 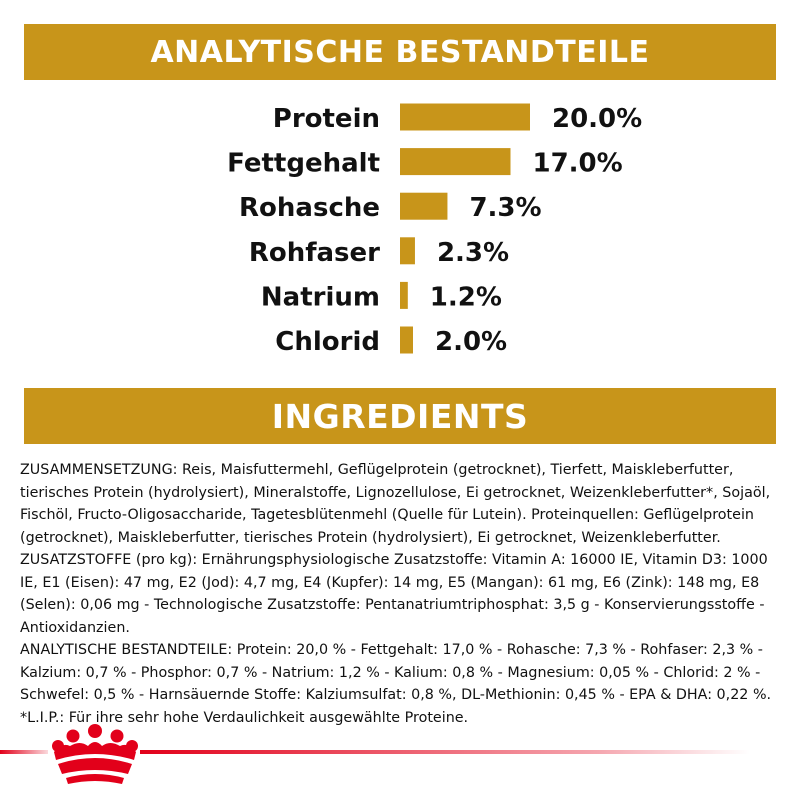 I want to click on value-label: 2.3%, so click(x=473, y=253).